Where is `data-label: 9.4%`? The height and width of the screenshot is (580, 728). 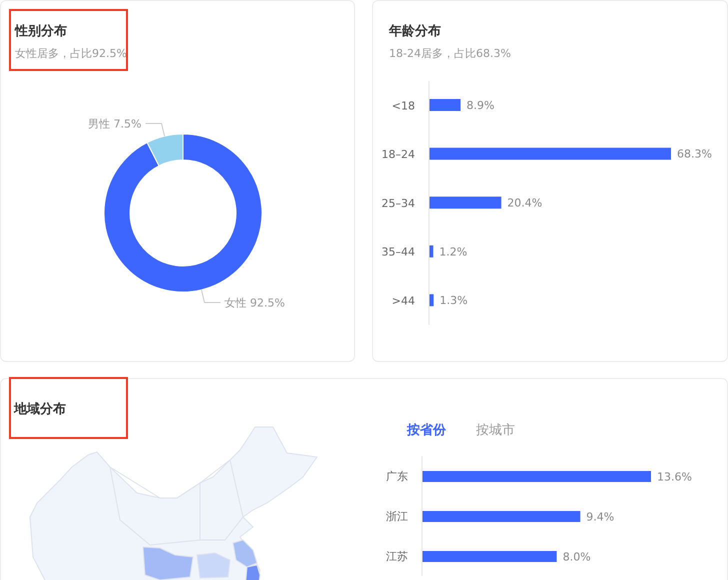
data-label: 9.4% is located at coordinates (600, 517).